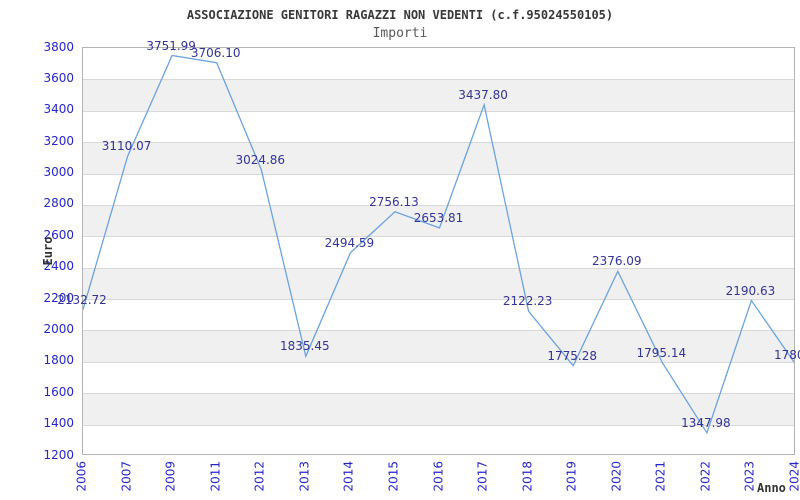 The height and width of the screenshot is (500, 800). I want to click on y-tick-label: 3400, so click(58, 109).